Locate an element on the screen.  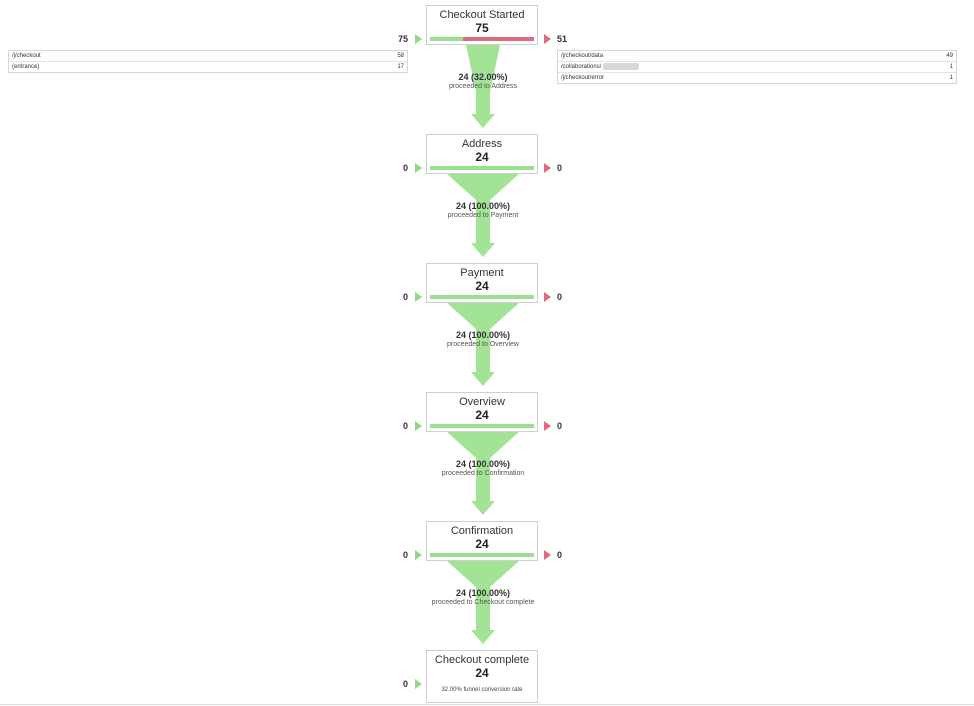
table-row: /j/checkout/error 1 is located at coordinates (757, 78).